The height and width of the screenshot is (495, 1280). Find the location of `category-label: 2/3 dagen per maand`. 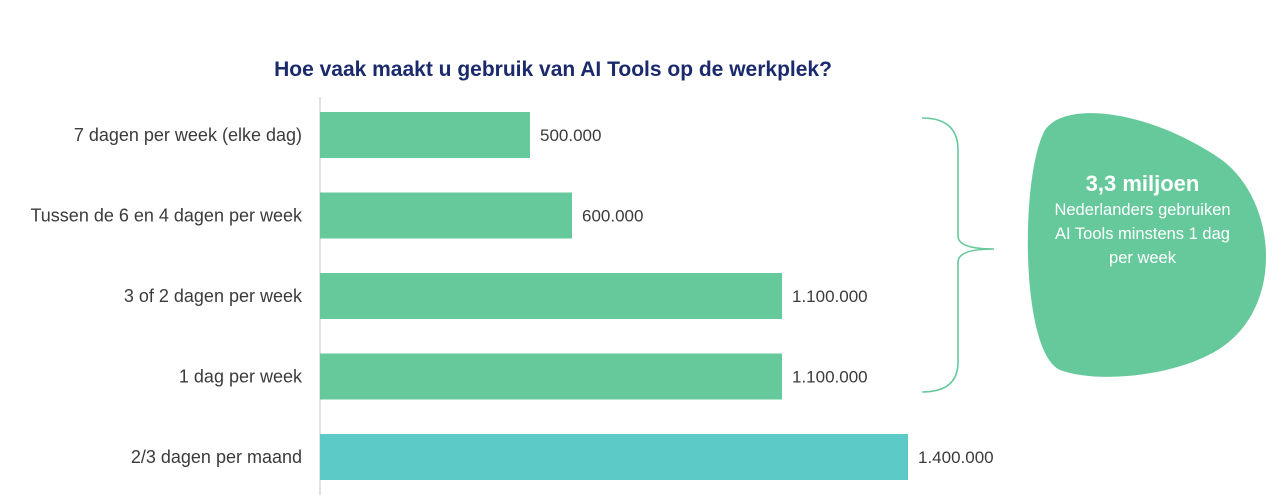

category-label: 2/3 dagen per maand is located at coordinates (216, 457).